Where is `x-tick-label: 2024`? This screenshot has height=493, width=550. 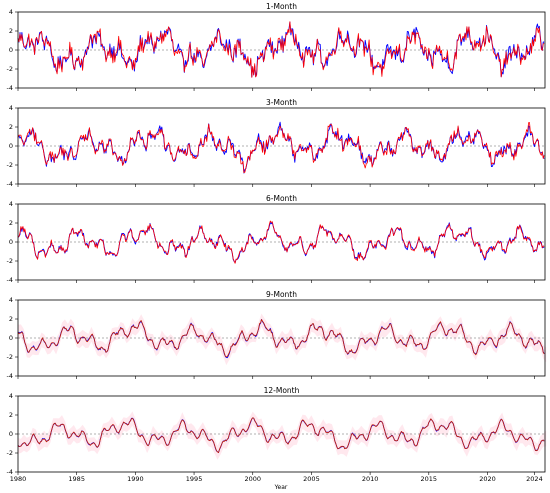
x-tick-label: 2024 is located at coordinates (534, 479).